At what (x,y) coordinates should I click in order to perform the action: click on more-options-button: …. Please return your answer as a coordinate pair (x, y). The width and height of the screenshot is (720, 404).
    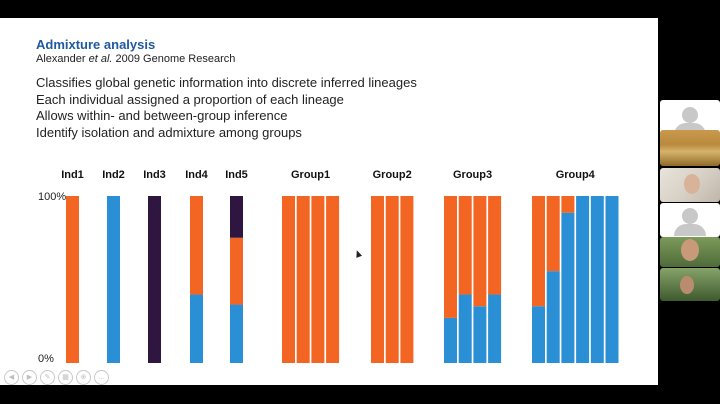
    Looking at the image, I should click on (101, 377).